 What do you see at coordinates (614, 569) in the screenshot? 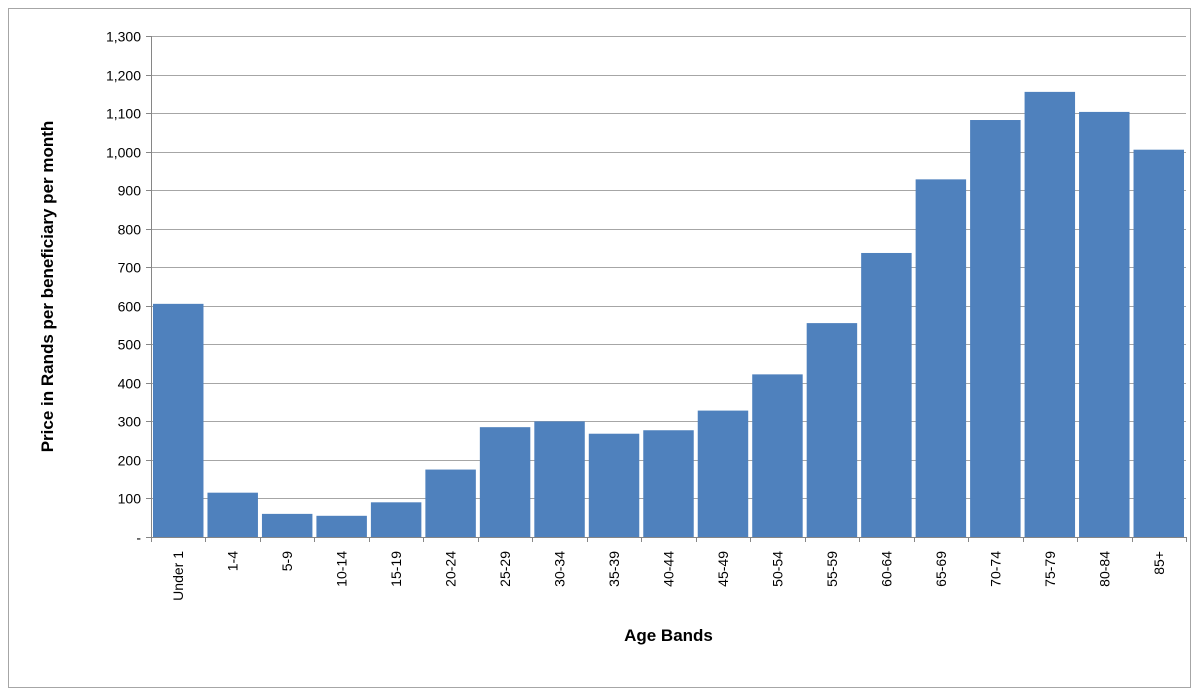
I see `x-tick-label: 35-39` at bounding box center [614, 569].